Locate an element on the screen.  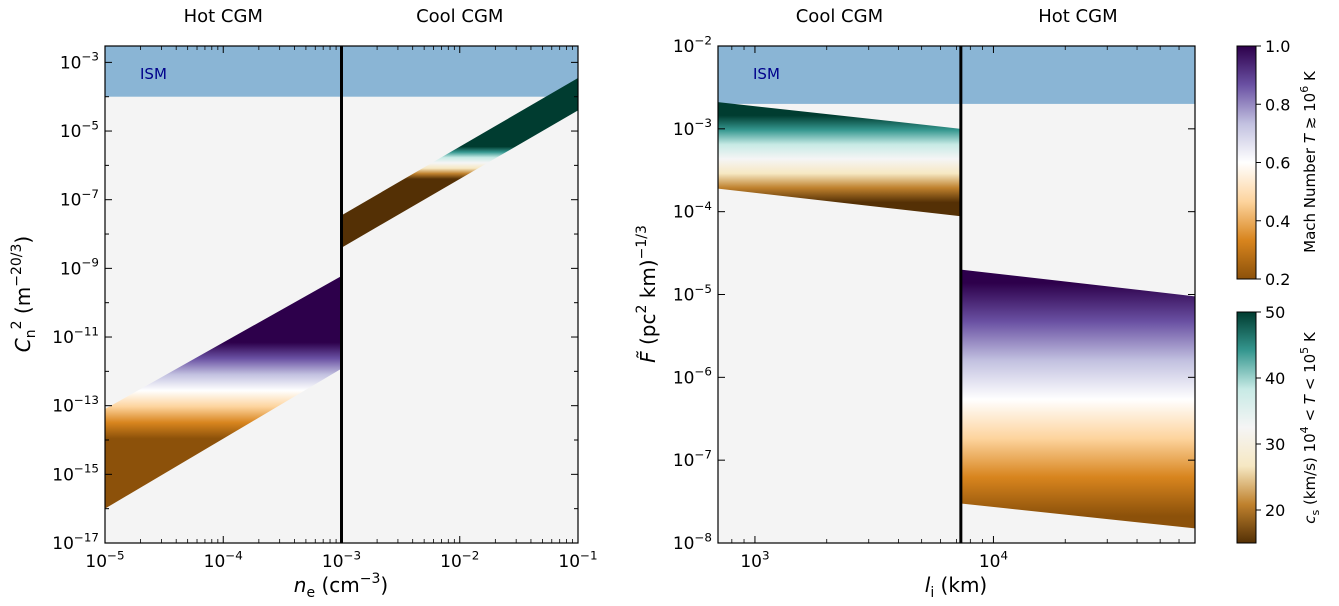
y-axis-label: F̃ (pc2 km)−1/3 is located at coordinates (647, 294).